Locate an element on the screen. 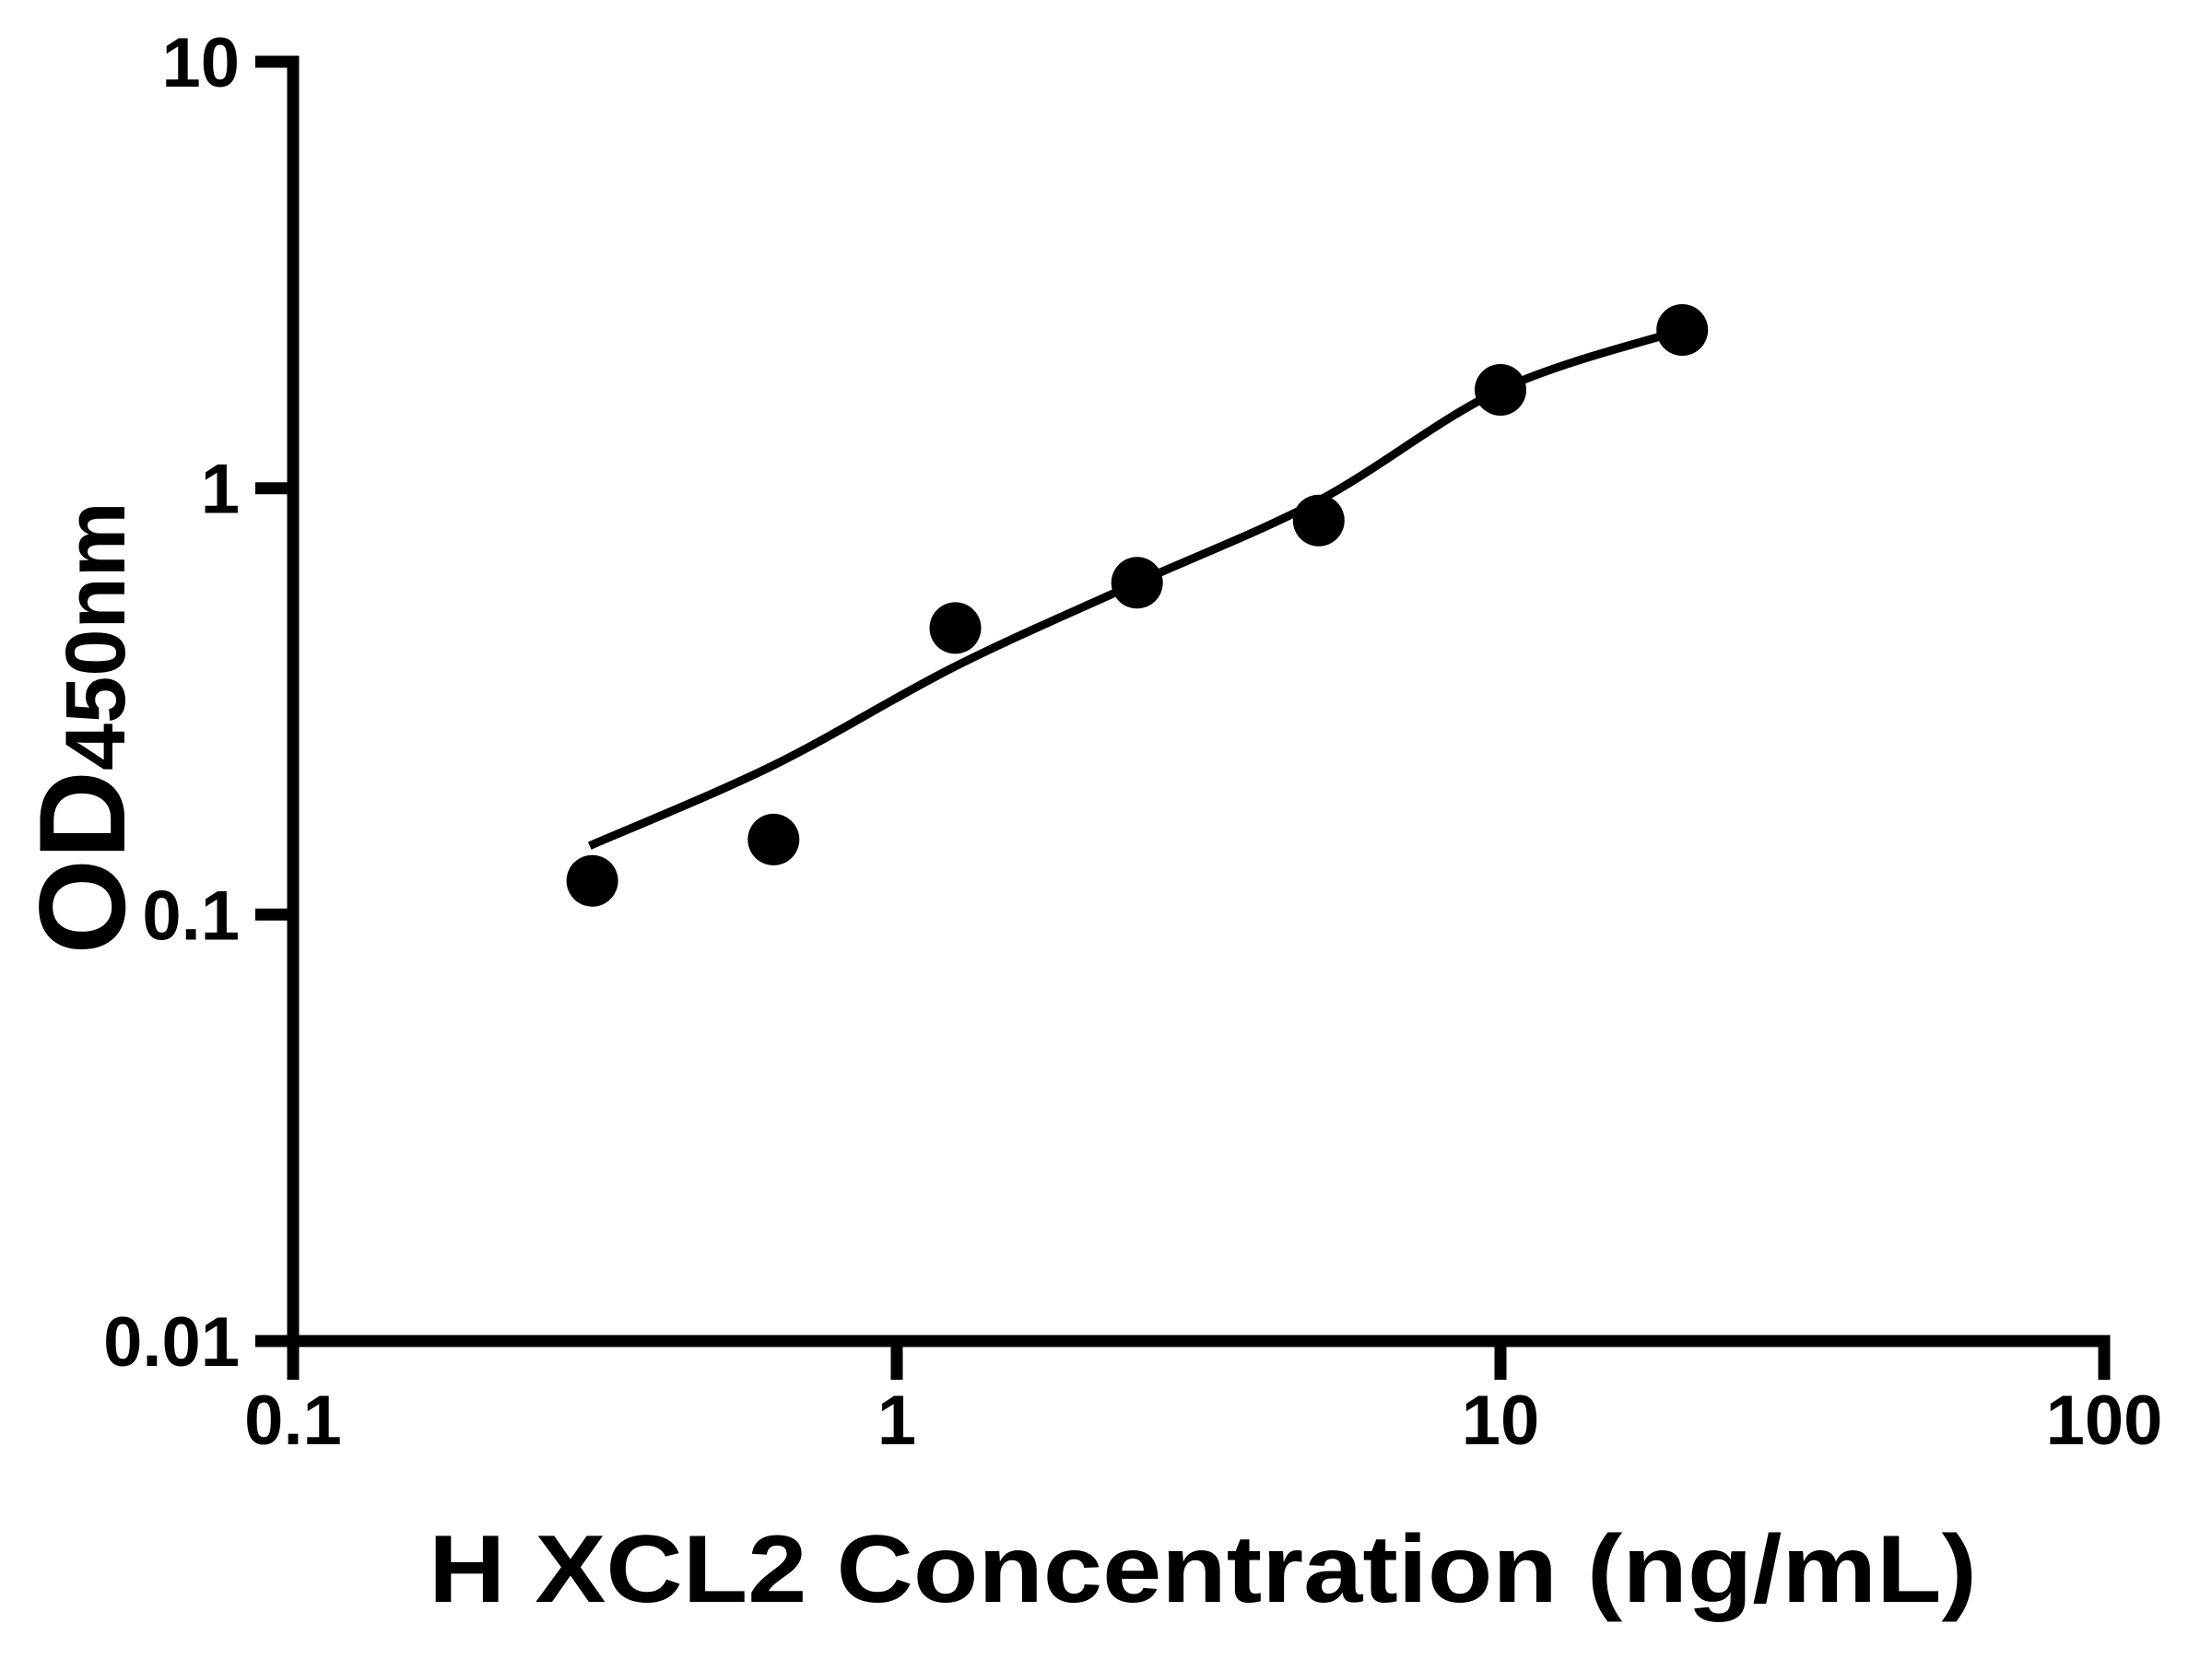  y-axis-title: OD450nm is located at coordinates (83, 728).